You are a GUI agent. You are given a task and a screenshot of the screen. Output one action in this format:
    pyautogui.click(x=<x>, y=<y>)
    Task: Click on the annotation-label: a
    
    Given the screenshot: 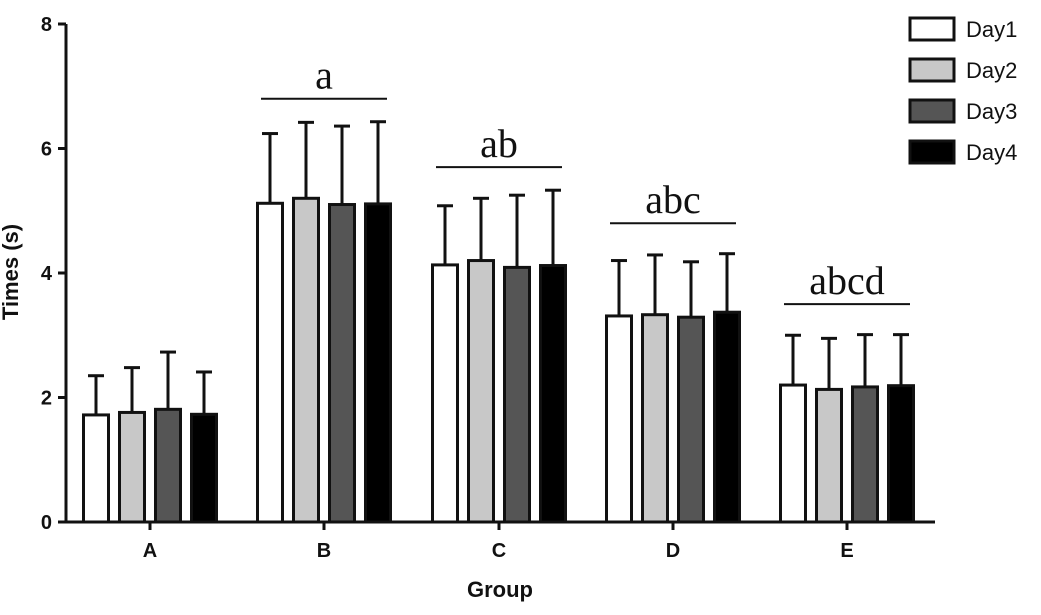 What is the action you would take?
    pyautogui.click(x=324, y=75)
    